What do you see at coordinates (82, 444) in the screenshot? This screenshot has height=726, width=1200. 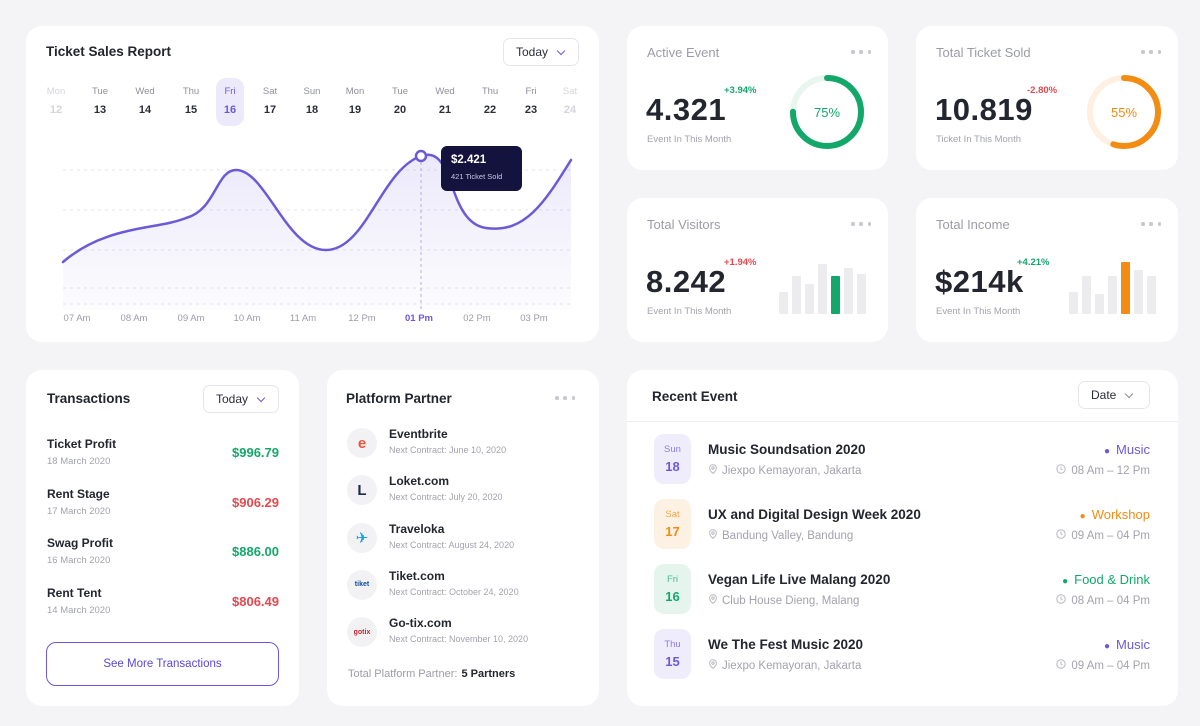 I see `transaction-name: Ticket Profit` at bounding box center [82, 444].